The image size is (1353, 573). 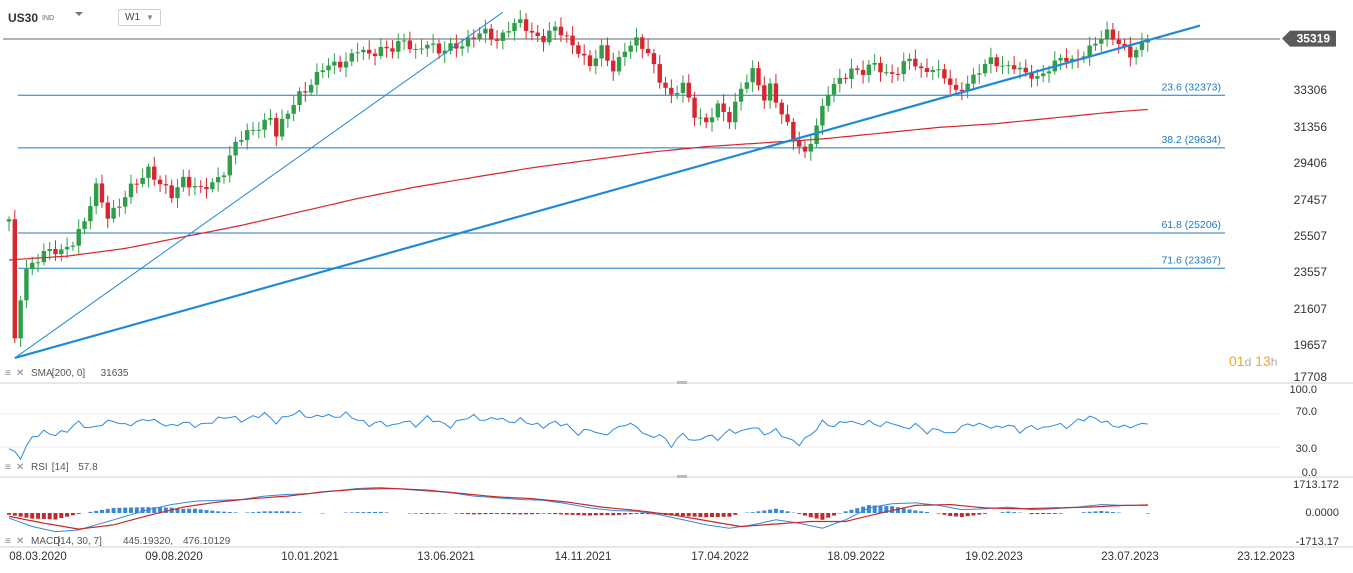 What do you see at coordinates (23, 18) in the screenshot?
I see `symbol-name: US30` at bounding box center [23, 18].